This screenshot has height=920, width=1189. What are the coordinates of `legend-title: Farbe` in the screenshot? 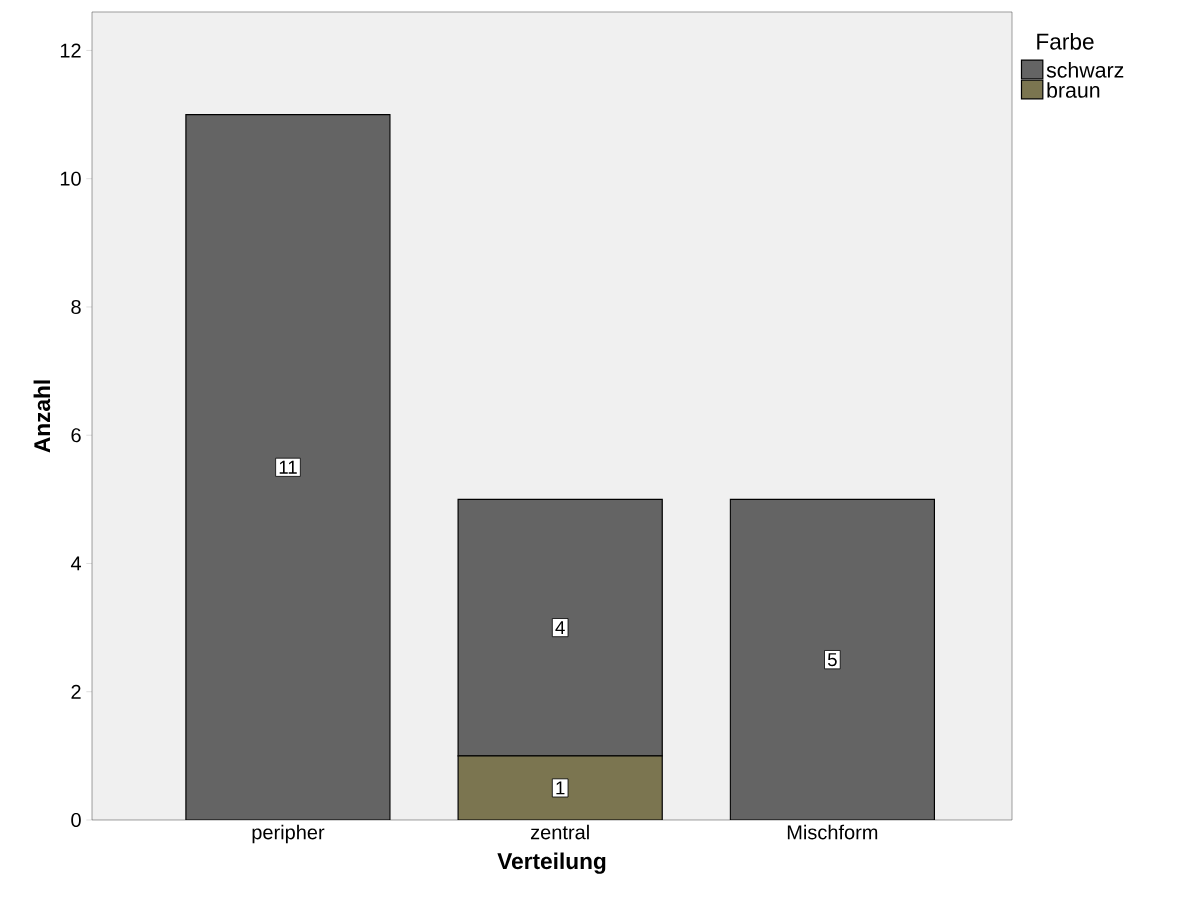 It's located at (1065, 41).